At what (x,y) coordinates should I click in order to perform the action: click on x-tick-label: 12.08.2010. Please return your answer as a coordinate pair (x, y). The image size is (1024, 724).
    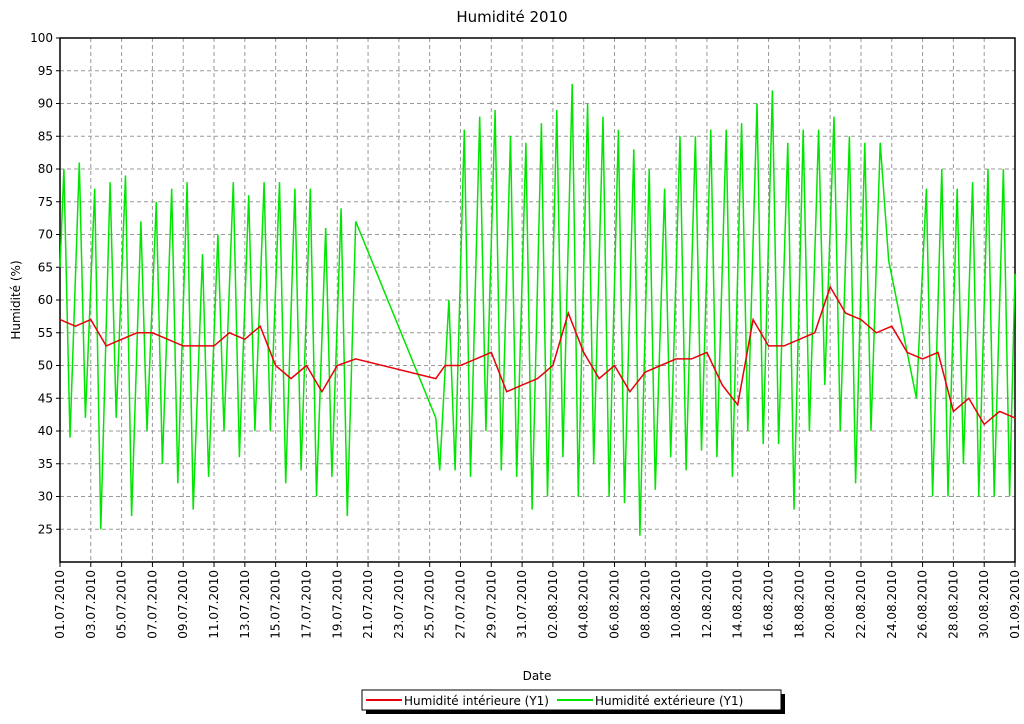
    Looking at the image, I should click on (707, 604).